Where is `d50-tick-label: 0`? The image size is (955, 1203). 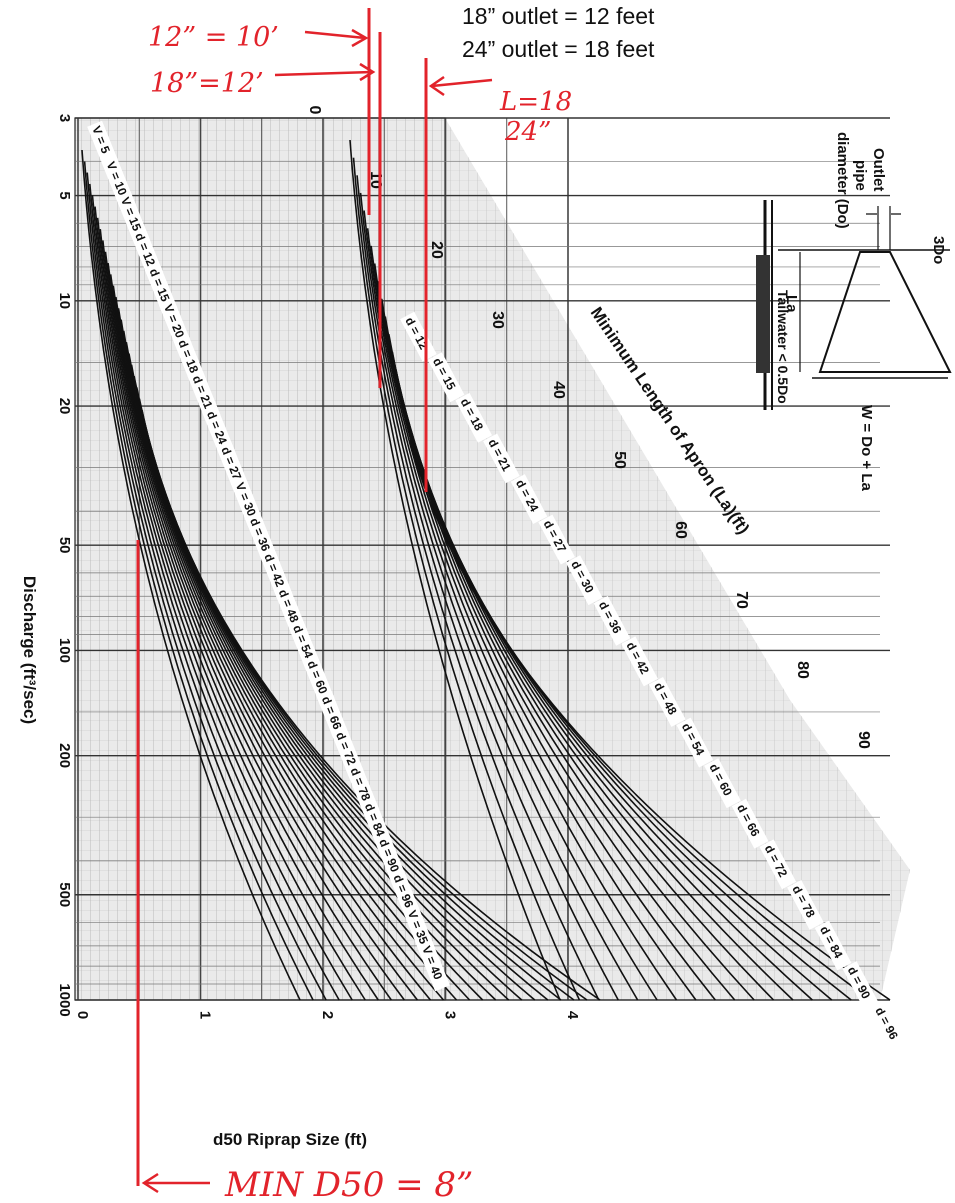
d50-tick-label: 0 is located at coordinates (82, 1015).